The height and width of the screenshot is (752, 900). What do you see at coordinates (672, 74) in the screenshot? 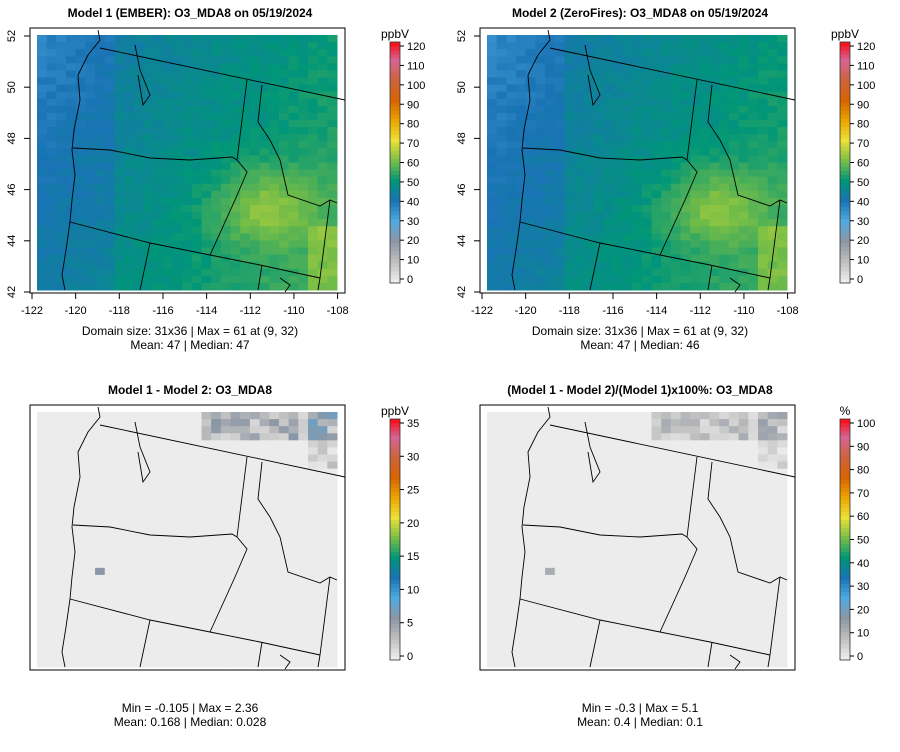
I see `map-border-line` at bounding box center [672, 74].